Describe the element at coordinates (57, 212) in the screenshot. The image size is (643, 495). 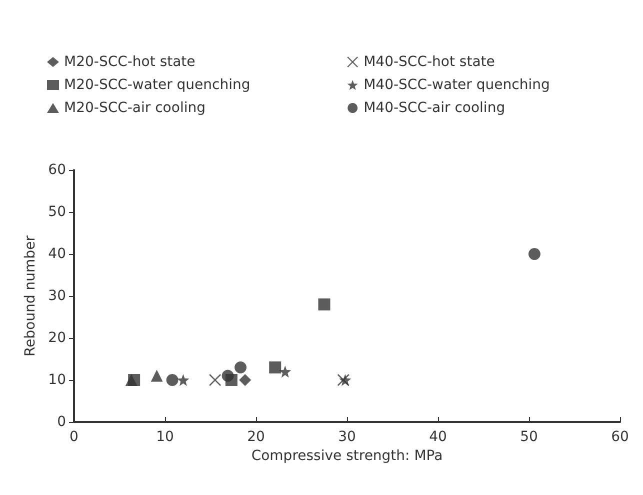
I see `y-tick-label: 50` at that location.